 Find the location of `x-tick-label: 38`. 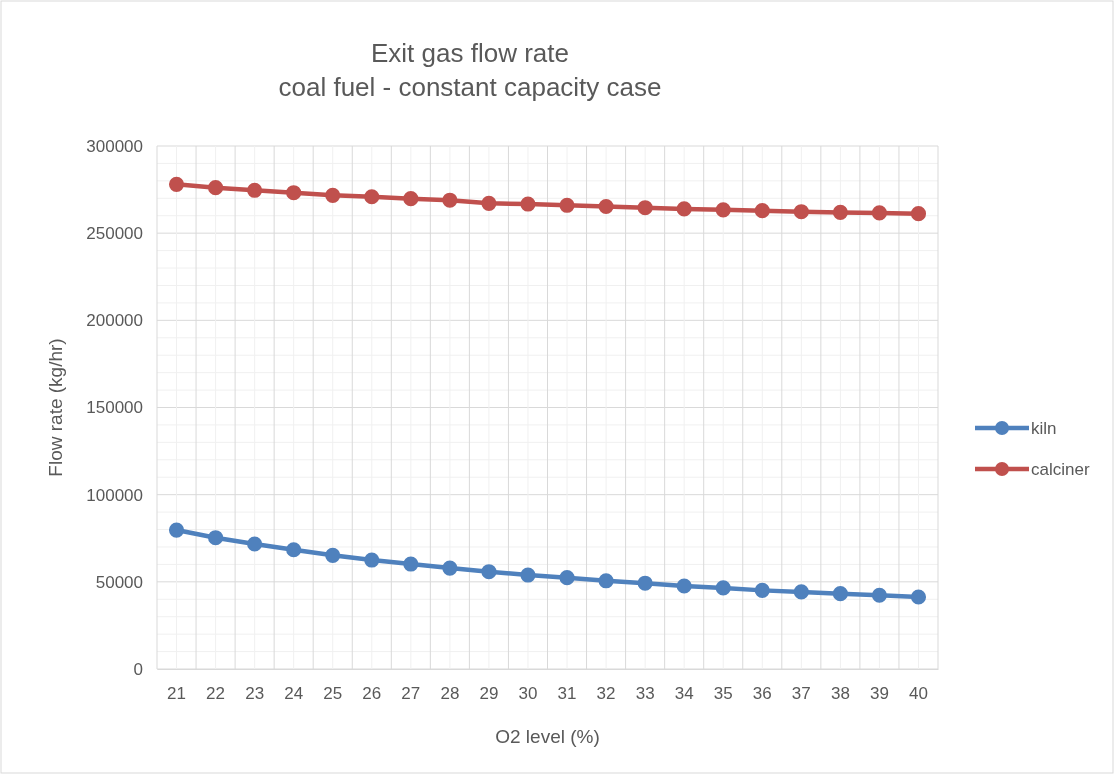

x-tick-label: 38 is located at coordinates (840, 694).